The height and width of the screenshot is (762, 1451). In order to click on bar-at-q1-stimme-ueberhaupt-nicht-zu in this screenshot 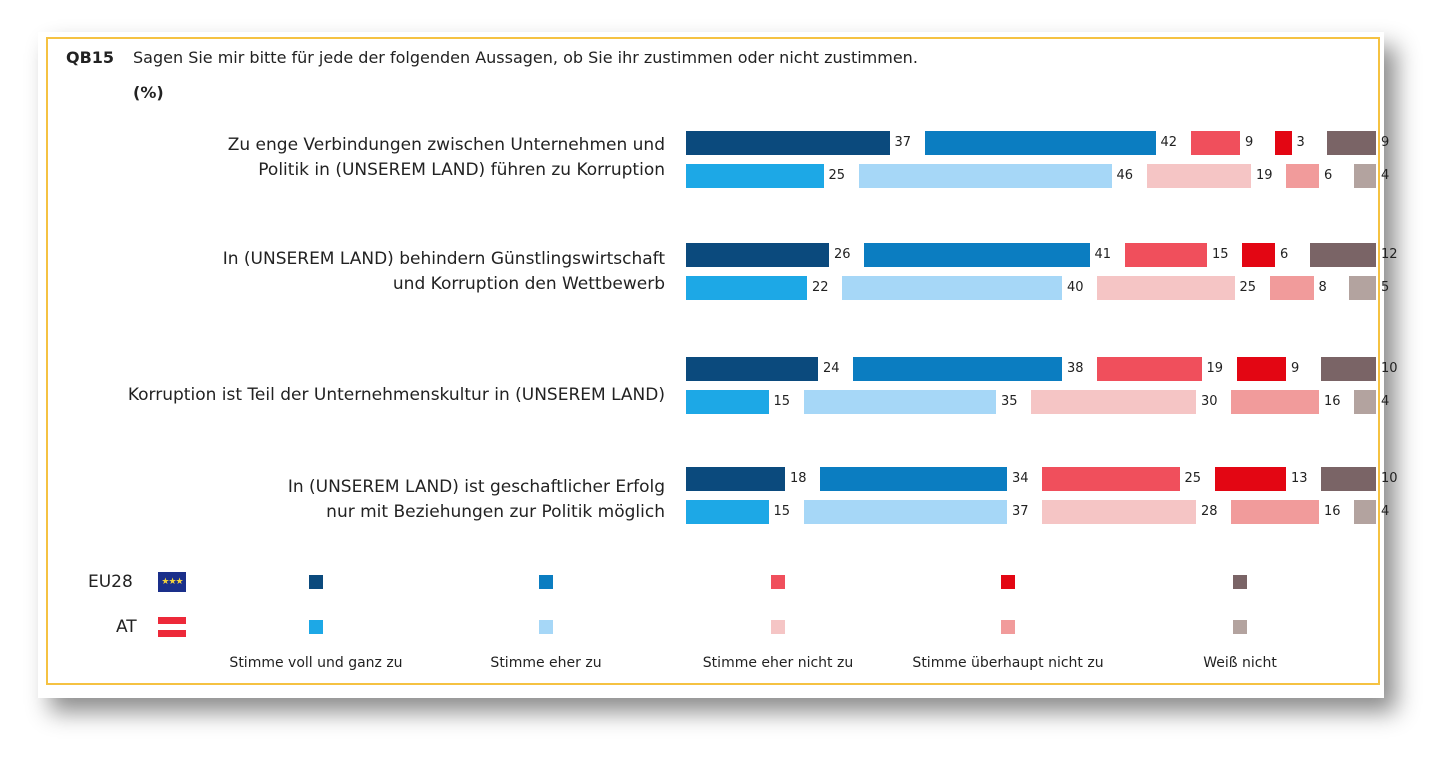, I will do `click(1302, 176)`.